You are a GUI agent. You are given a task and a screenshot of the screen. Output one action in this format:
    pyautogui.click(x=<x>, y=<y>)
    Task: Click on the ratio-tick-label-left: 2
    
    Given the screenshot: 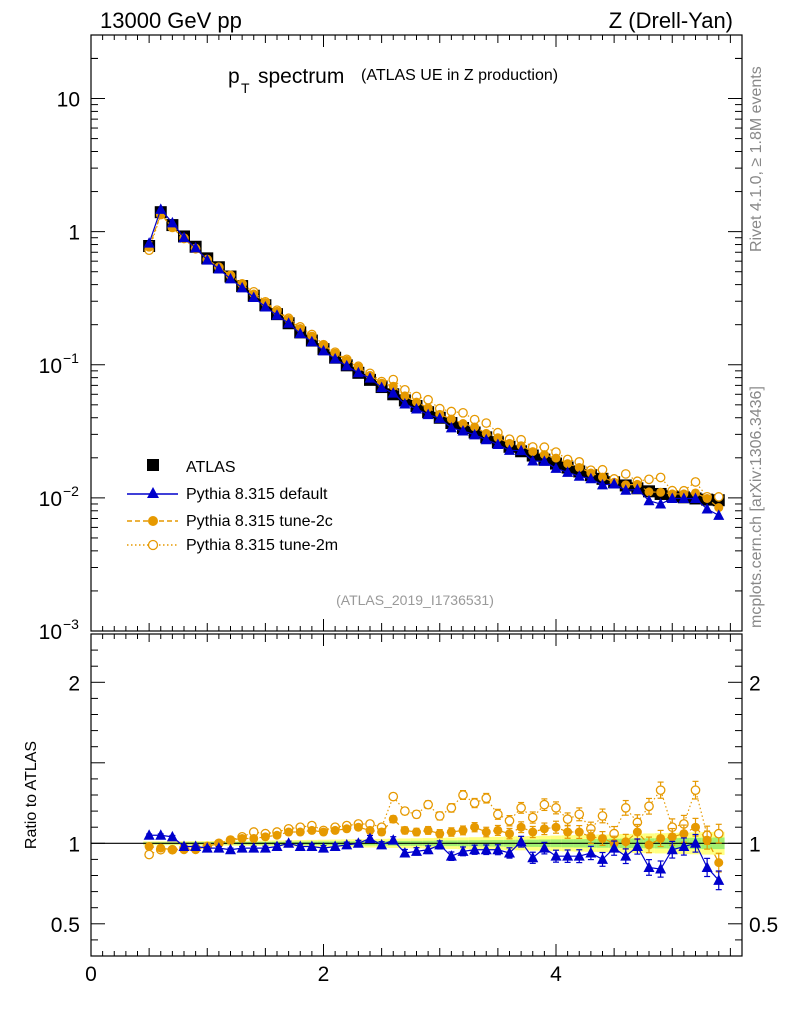 What is the action you would take?
    pyautogui.click(x=74, y=683)
    